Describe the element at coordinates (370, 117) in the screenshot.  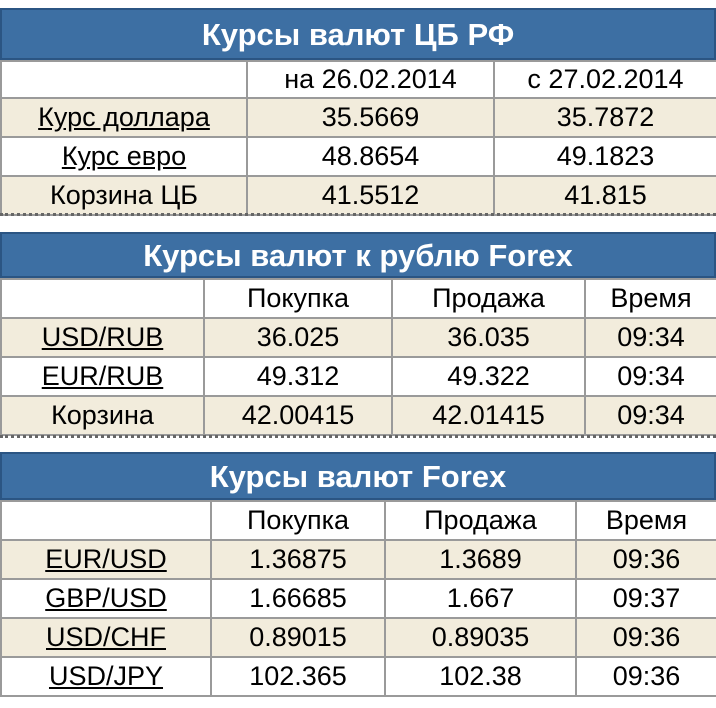
I see `value-cell: 35.5669` at that location.